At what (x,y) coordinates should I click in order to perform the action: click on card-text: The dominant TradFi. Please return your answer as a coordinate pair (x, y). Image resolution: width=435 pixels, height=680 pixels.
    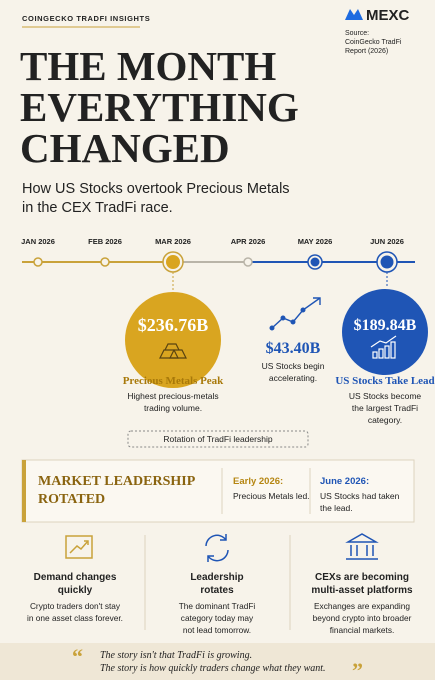
    Looking at the image, I should click on (217, 606).